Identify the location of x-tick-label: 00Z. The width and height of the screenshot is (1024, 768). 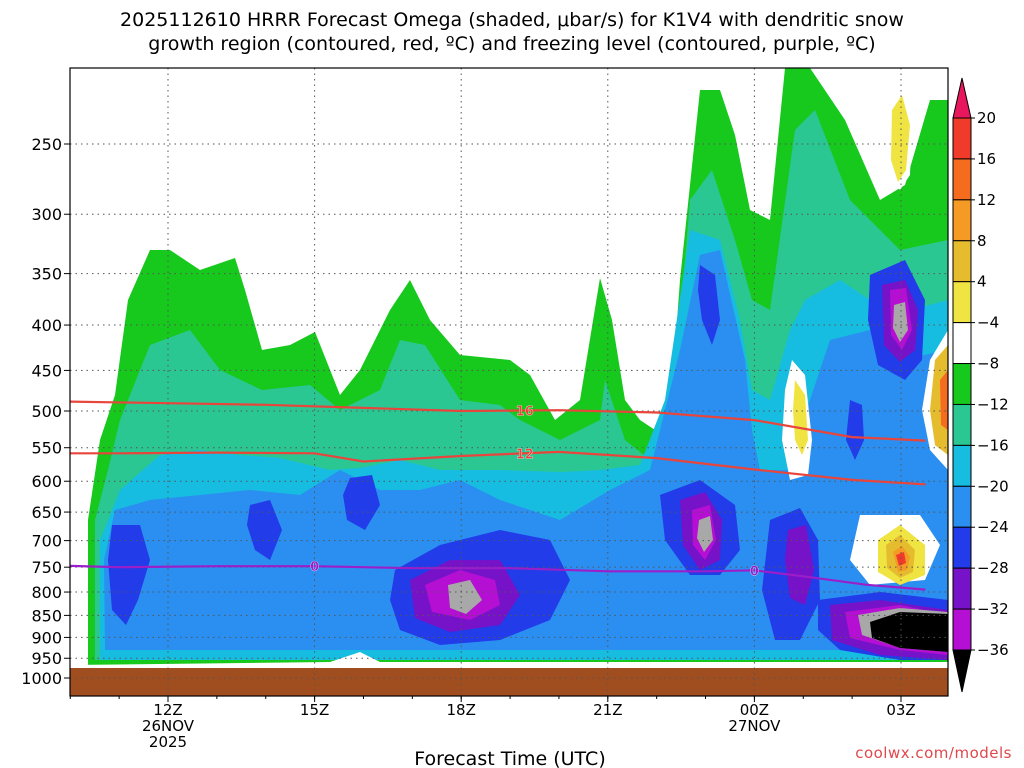
(754, 710).